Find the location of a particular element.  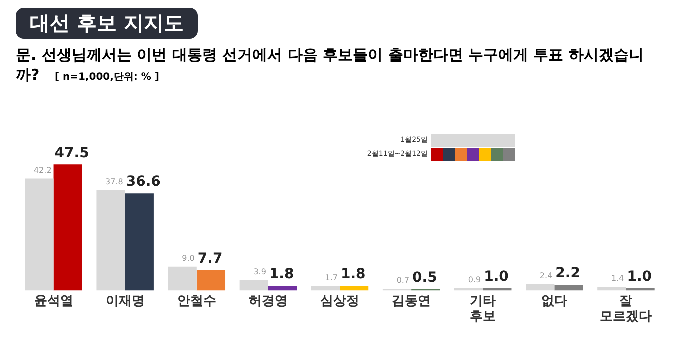

data-label: 7.7 is located at coordinates (210, 258).